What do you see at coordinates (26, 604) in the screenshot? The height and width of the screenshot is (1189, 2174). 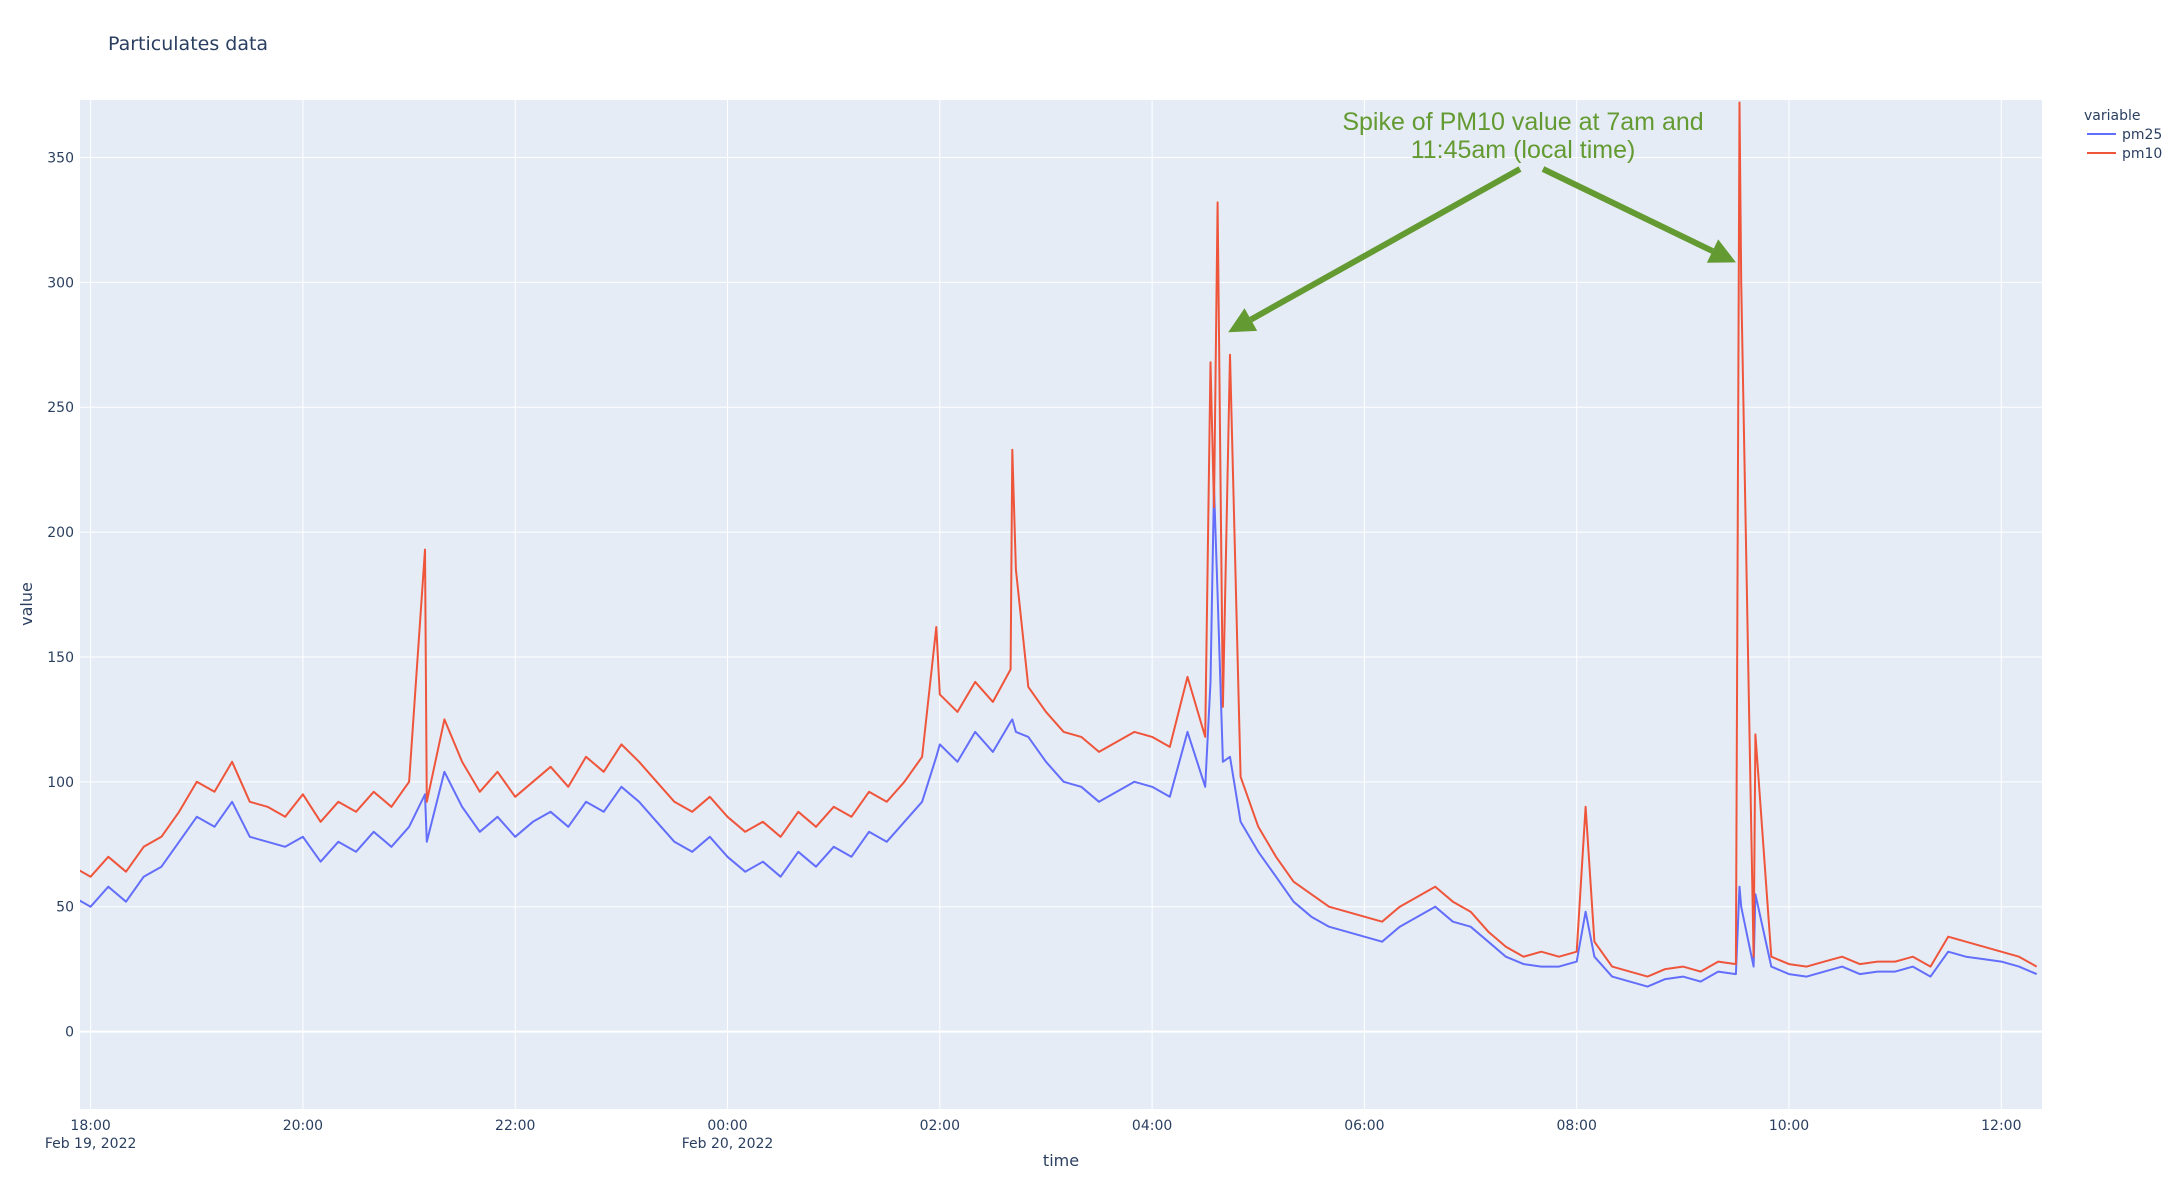 I see `y-axis-title: value` at bounding box center [26, 604].